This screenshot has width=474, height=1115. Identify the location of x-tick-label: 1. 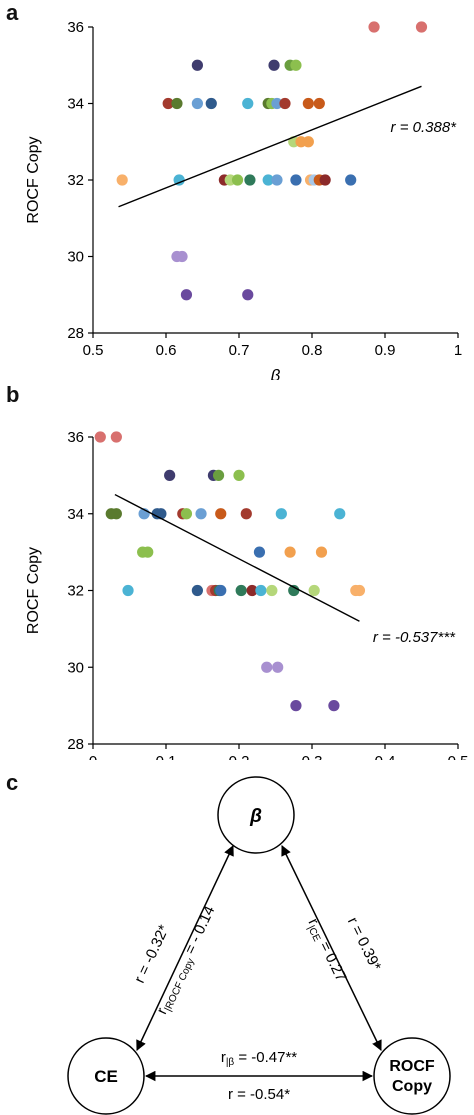
(458, 350).